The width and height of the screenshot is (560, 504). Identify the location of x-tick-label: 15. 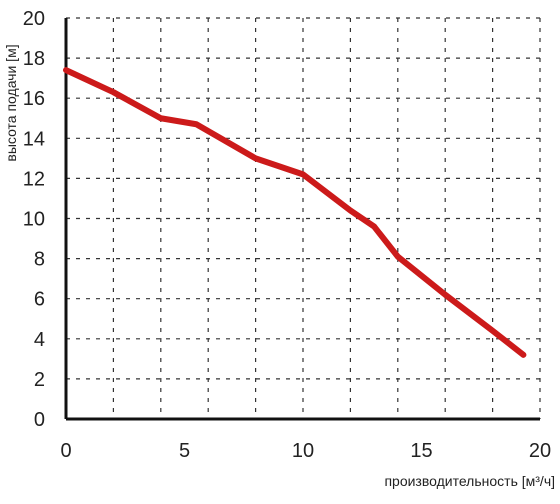
(421, 451).